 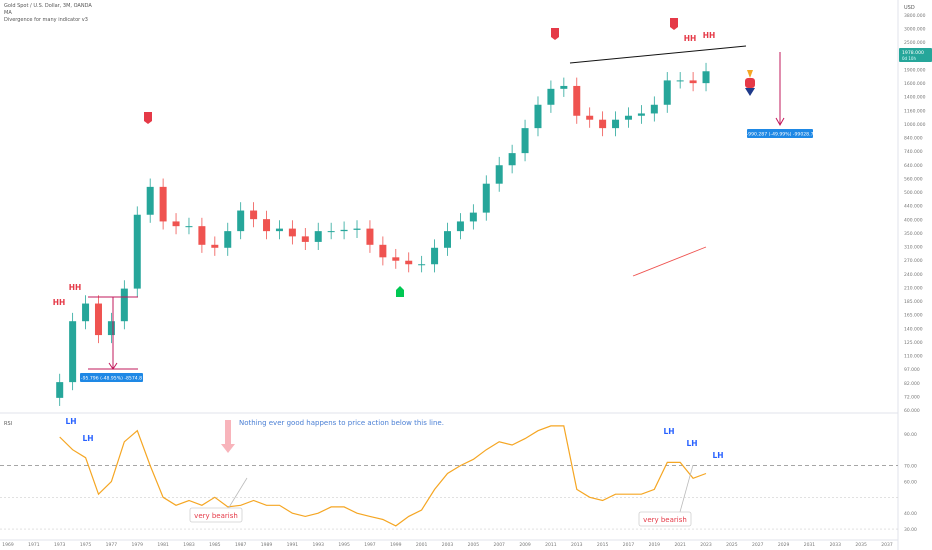 What do you see at coordinates (913, 152) in the screenshot?
I see `price-tick-label: 740.000` at bounding box center [913, 152].